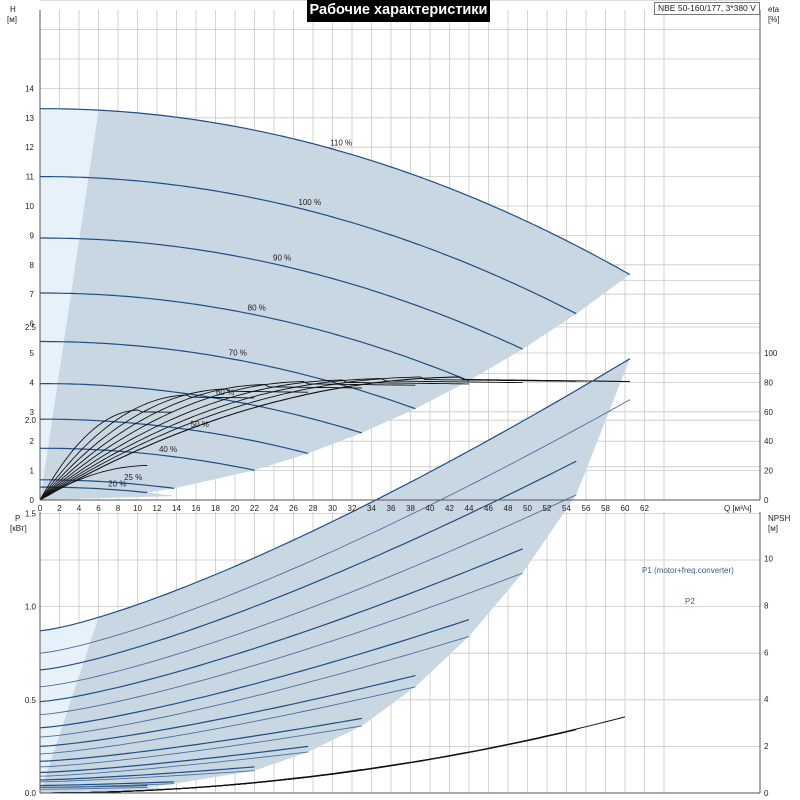 The height and width of the screenshot is (800, 800). I want to click on npsh-tick-label: 8, so click(766, 605).